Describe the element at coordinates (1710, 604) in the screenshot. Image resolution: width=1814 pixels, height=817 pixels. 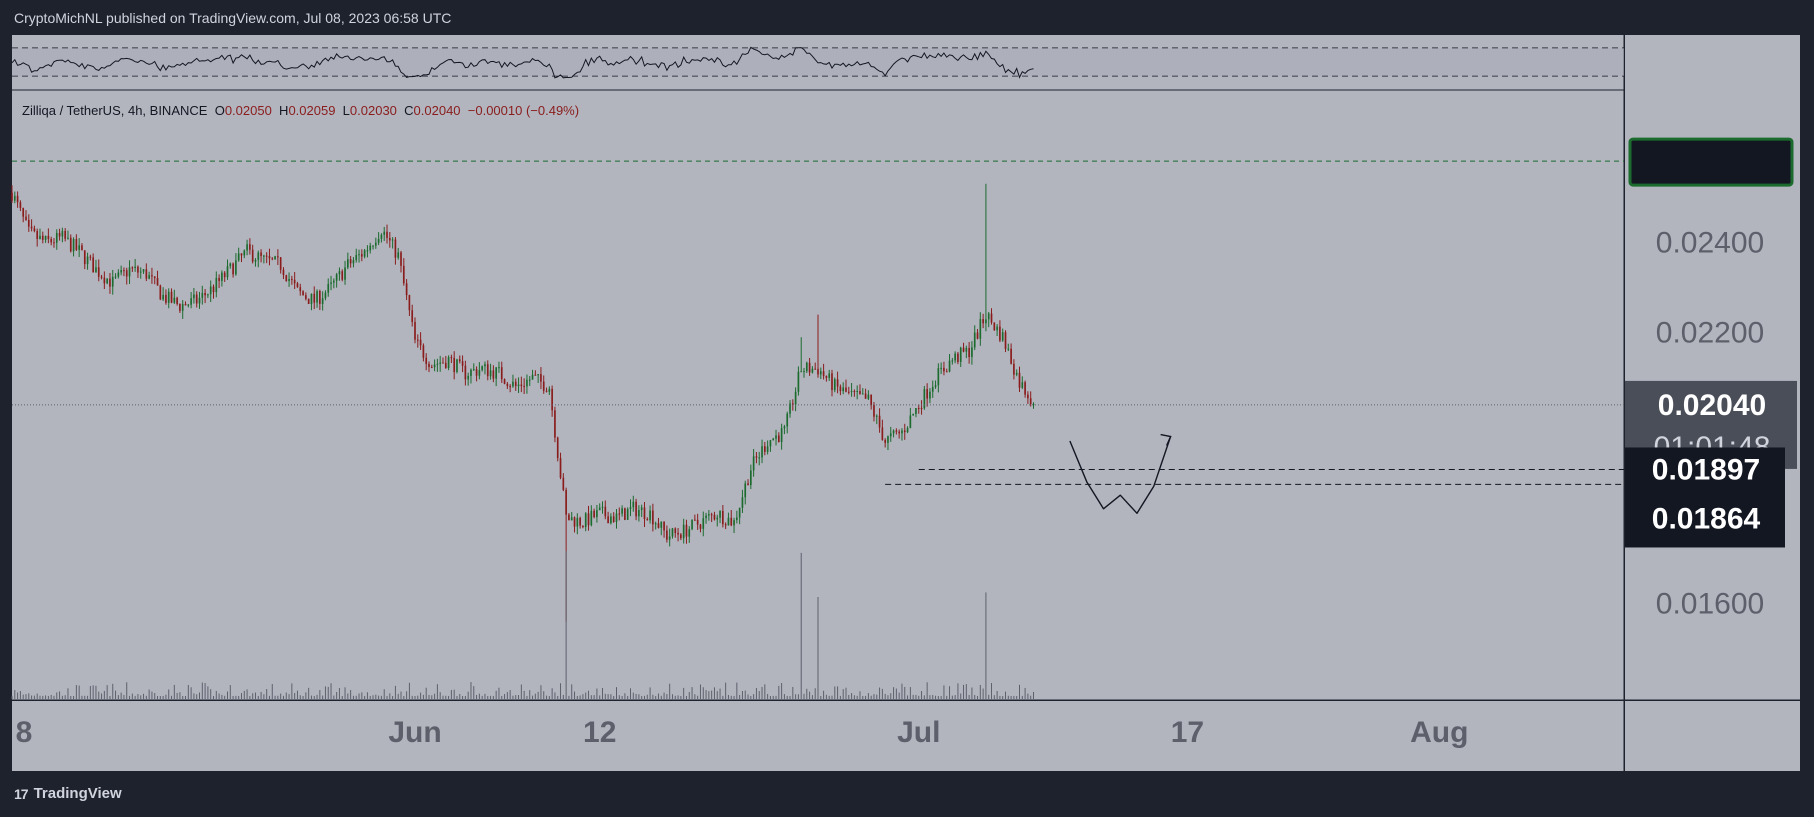
I see `price-tick-label: 0.01600` at that location.